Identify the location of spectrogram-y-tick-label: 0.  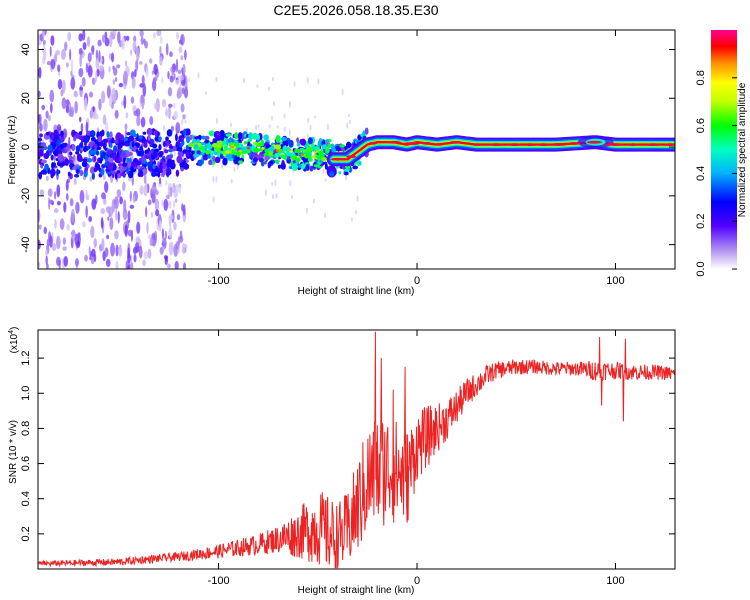
(26, 147).